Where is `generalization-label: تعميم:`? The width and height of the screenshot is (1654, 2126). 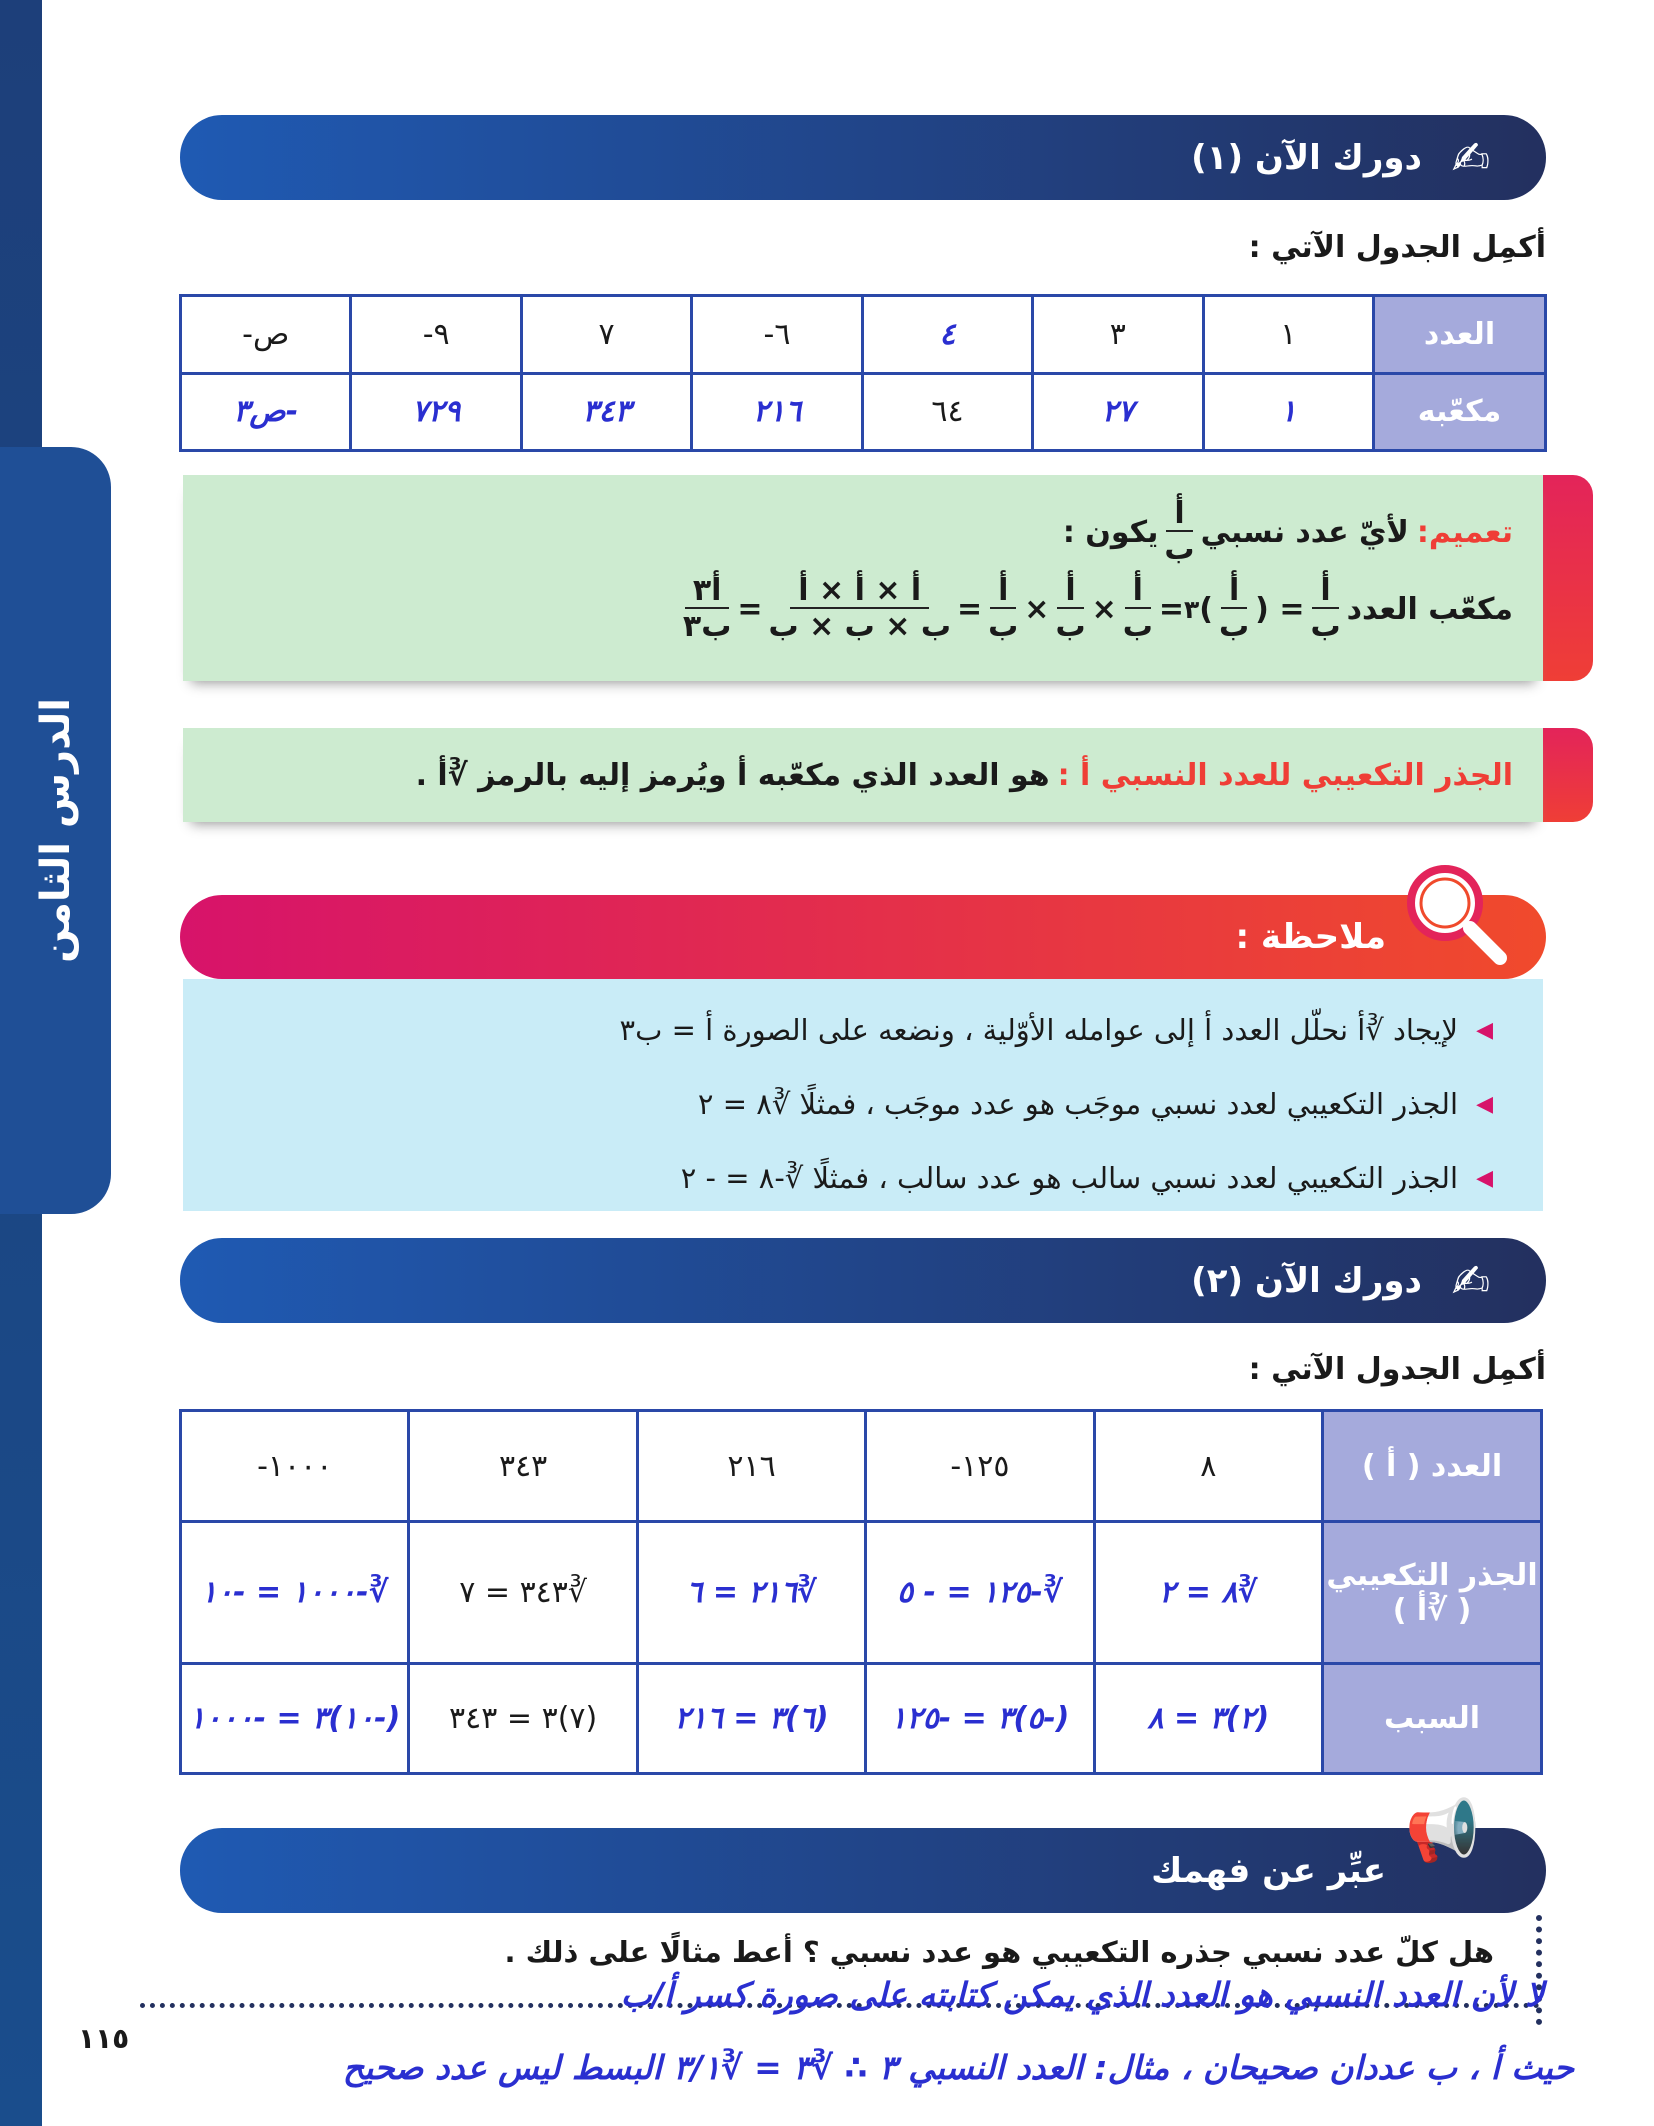 generalization-label: تعميم: is located at coordinates (1464, 532).